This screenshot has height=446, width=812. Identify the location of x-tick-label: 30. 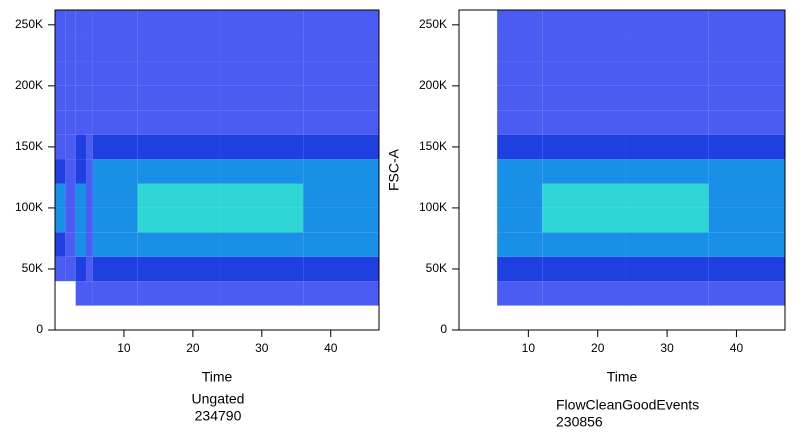
(667, 348).